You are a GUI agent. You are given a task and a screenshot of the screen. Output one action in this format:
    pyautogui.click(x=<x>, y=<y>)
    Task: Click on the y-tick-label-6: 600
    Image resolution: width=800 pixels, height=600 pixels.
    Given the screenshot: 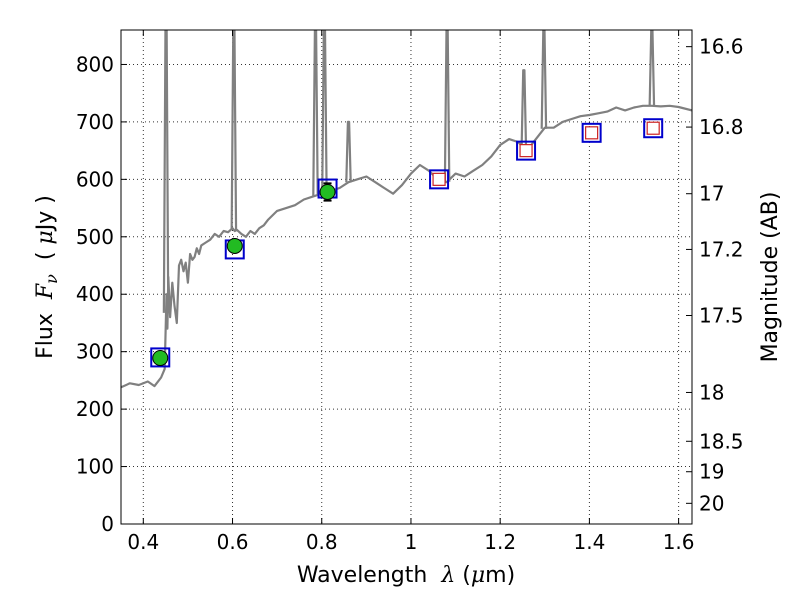 What is the action you would take?
    pyautogui.click(x=95, y=179)
    